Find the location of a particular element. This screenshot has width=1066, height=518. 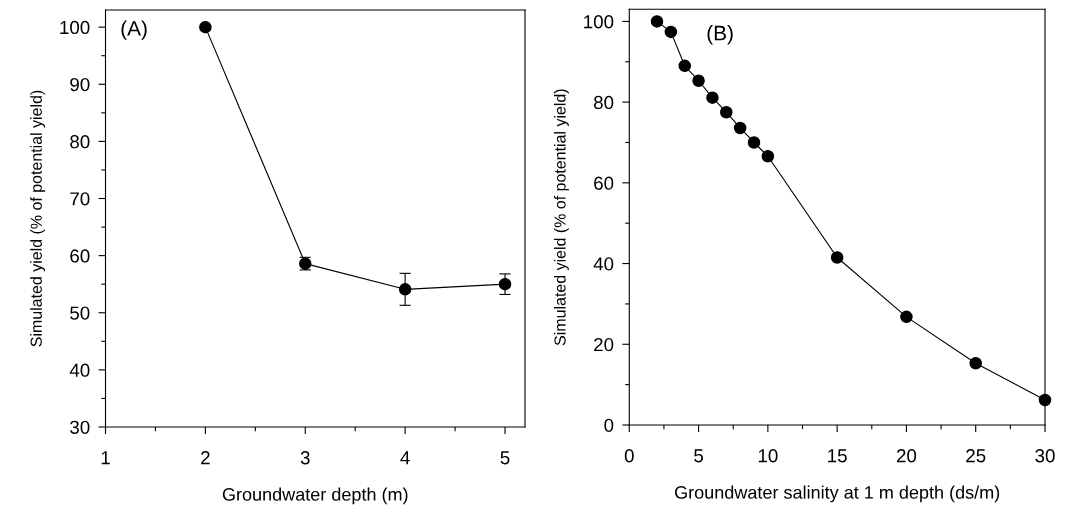

y-tick-label: 90 is located at coordinates (80, 84).